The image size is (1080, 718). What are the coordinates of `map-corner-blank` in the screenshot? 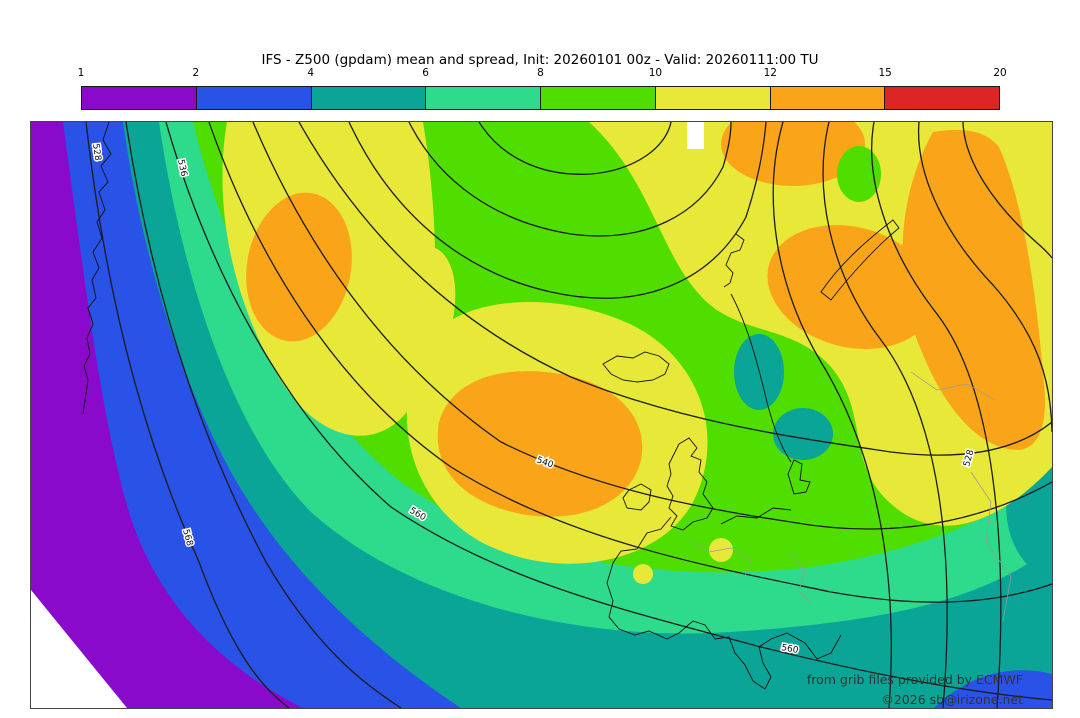 It's located at (79, 649).